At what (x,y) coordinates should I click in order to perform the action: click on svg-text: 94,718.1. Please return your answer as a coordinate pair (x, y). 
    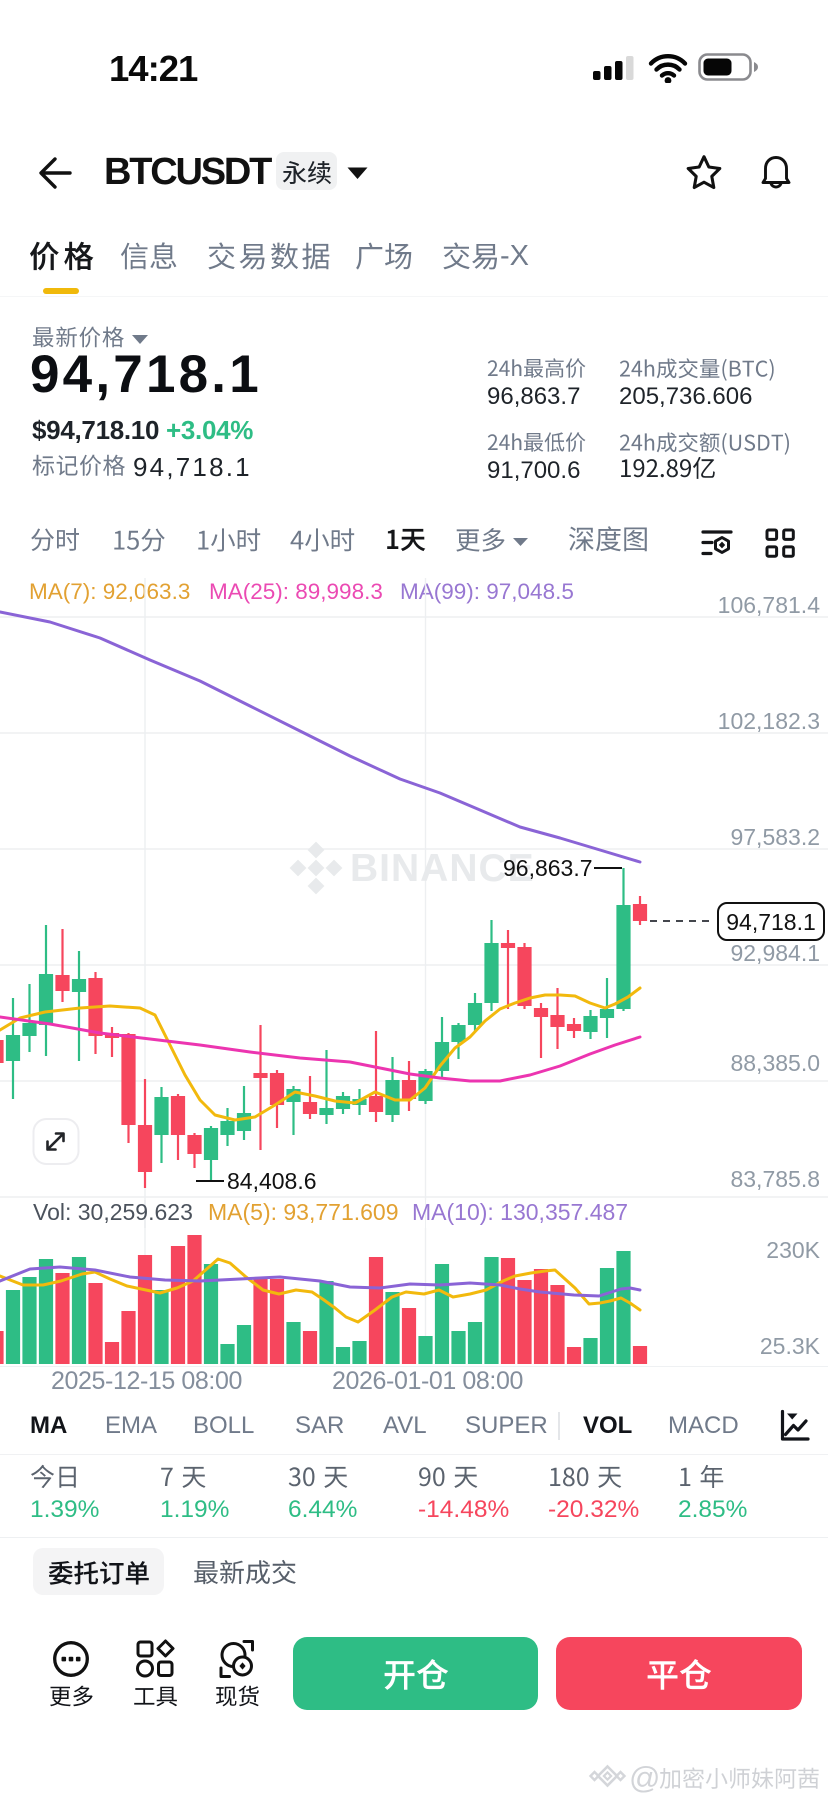
    Looking at the image, I should click on (771, 922).